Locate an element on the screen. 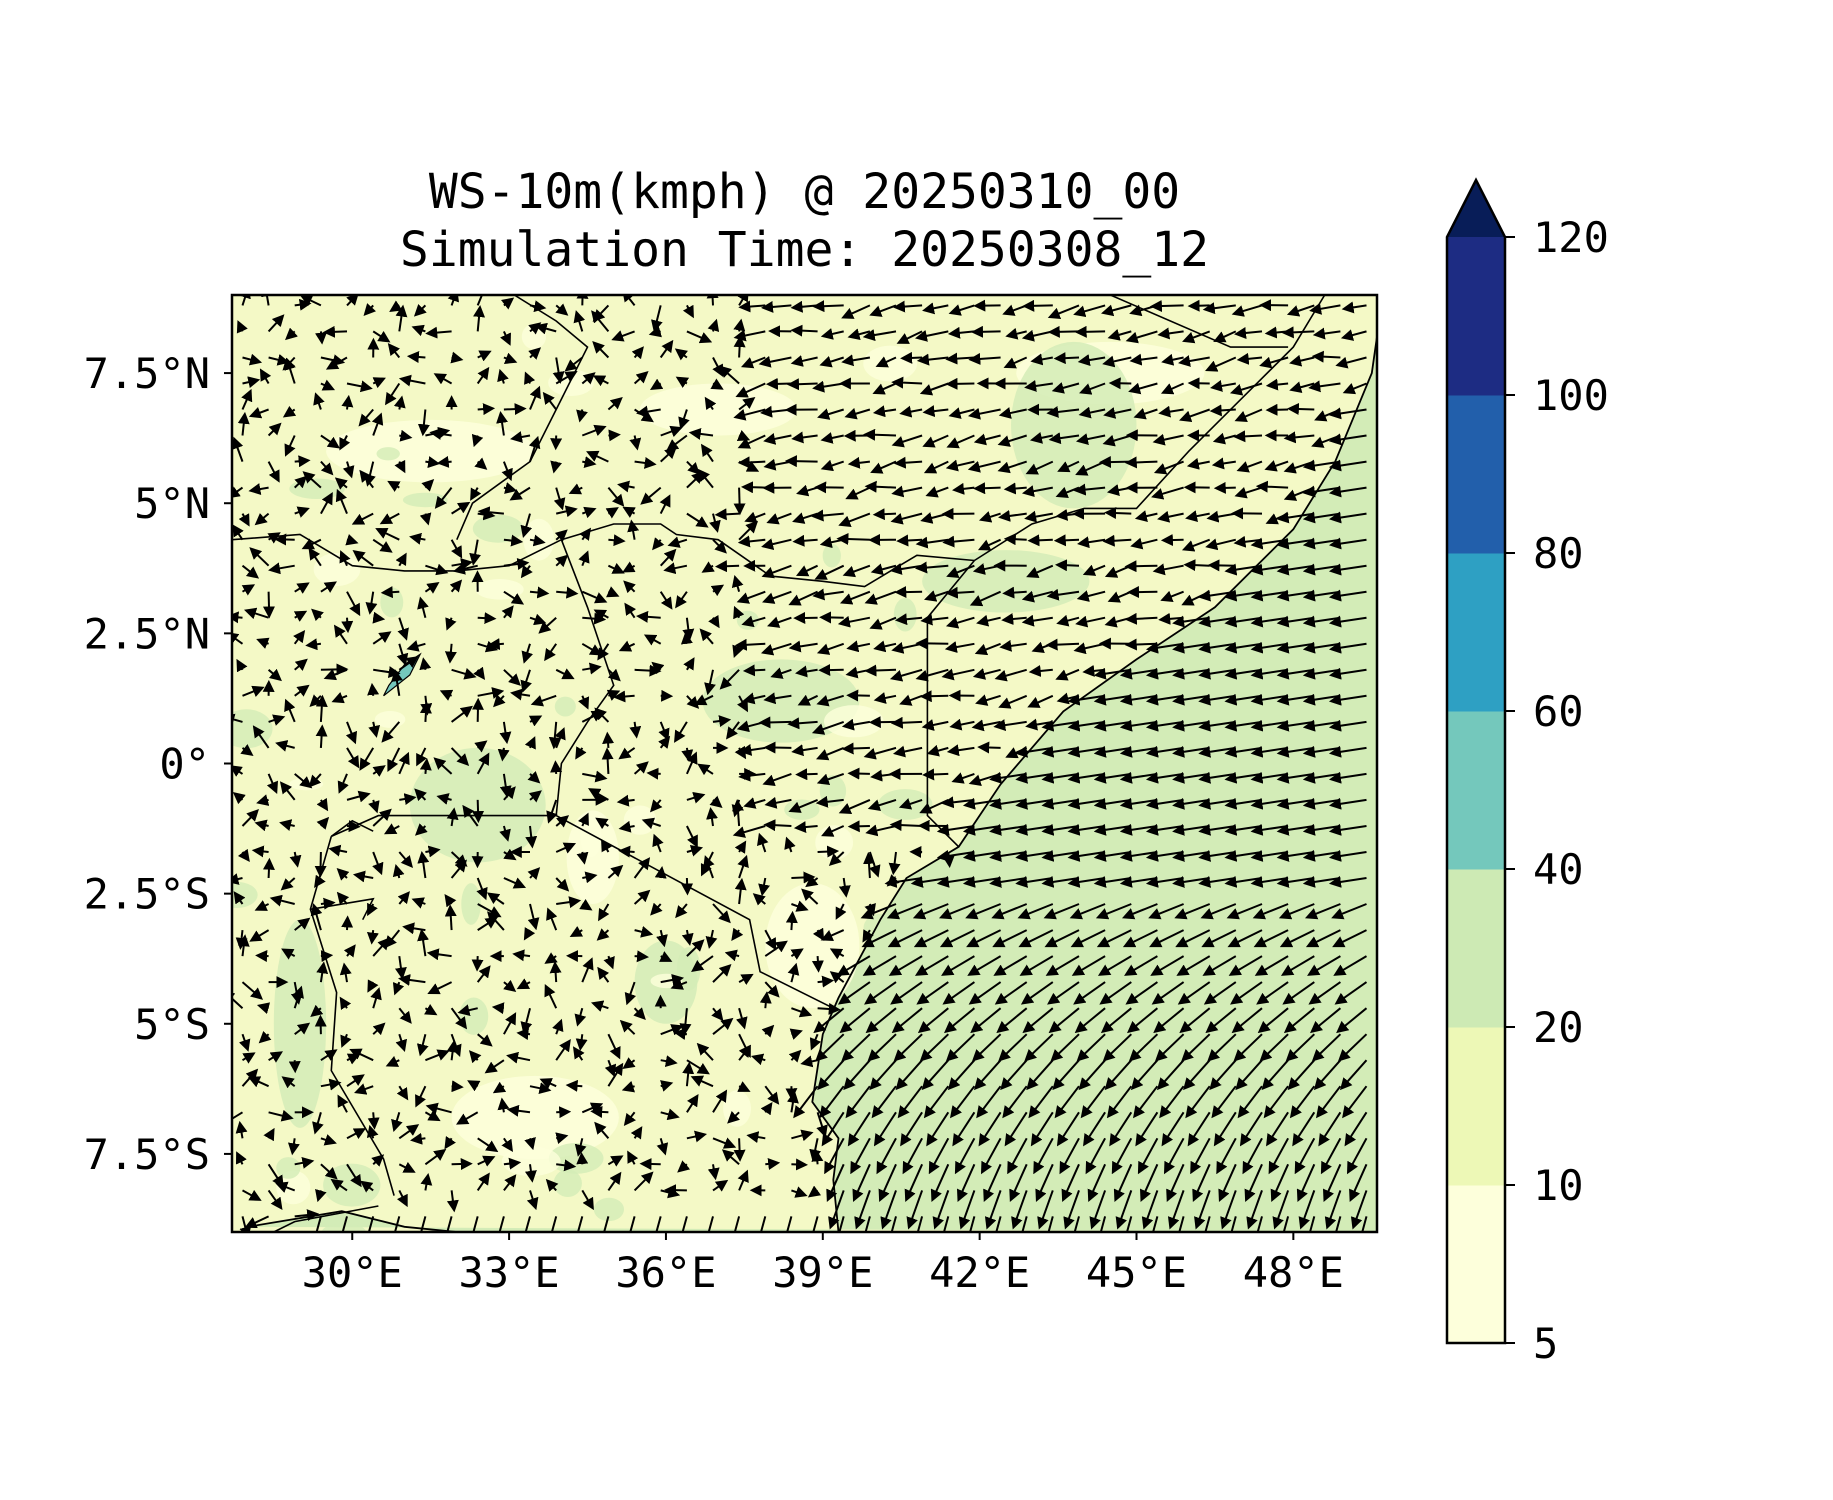  border-line is located at coordinates (1199, 321).